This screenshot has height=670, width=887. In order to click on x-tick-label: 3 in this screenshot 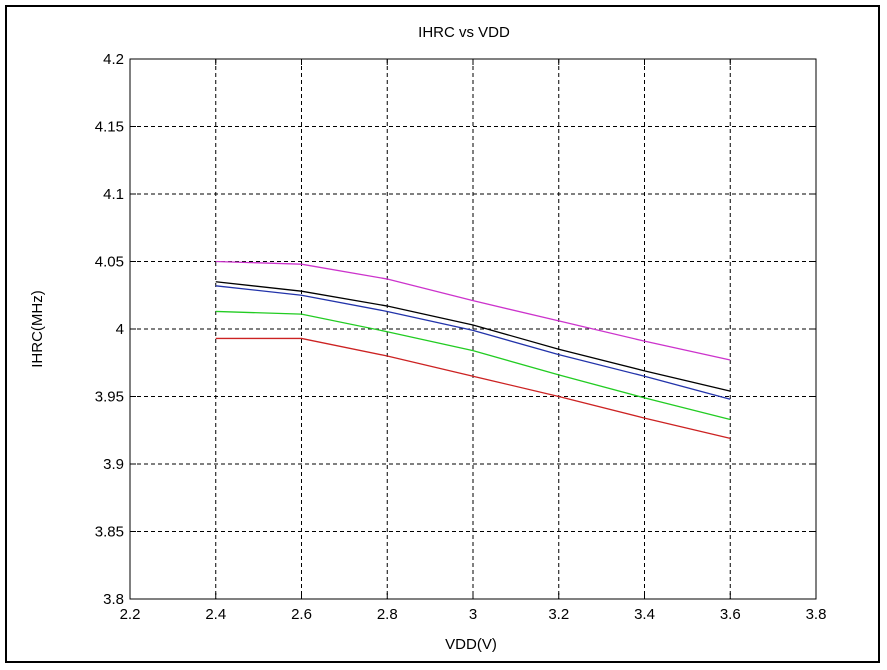, I will do `click(473, 614)`.